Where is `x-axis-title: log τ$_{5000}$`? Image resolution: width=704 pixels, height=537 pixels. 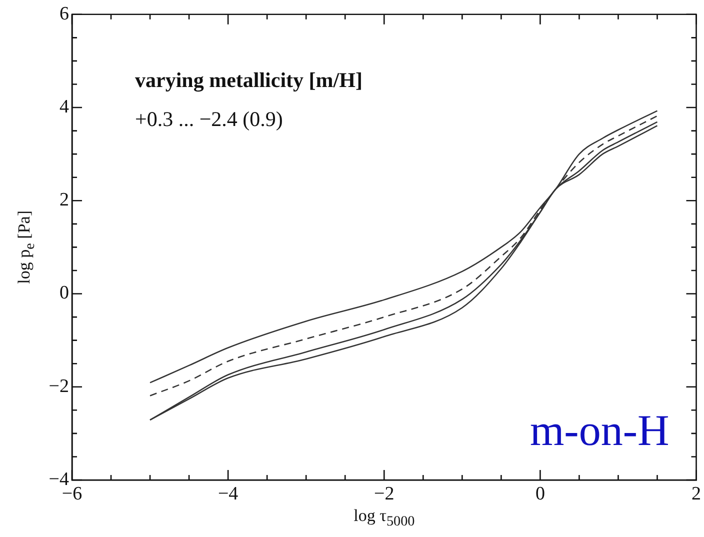
x-axis-title: log τ$_{5000}$ is located at coordinates (384, 518).